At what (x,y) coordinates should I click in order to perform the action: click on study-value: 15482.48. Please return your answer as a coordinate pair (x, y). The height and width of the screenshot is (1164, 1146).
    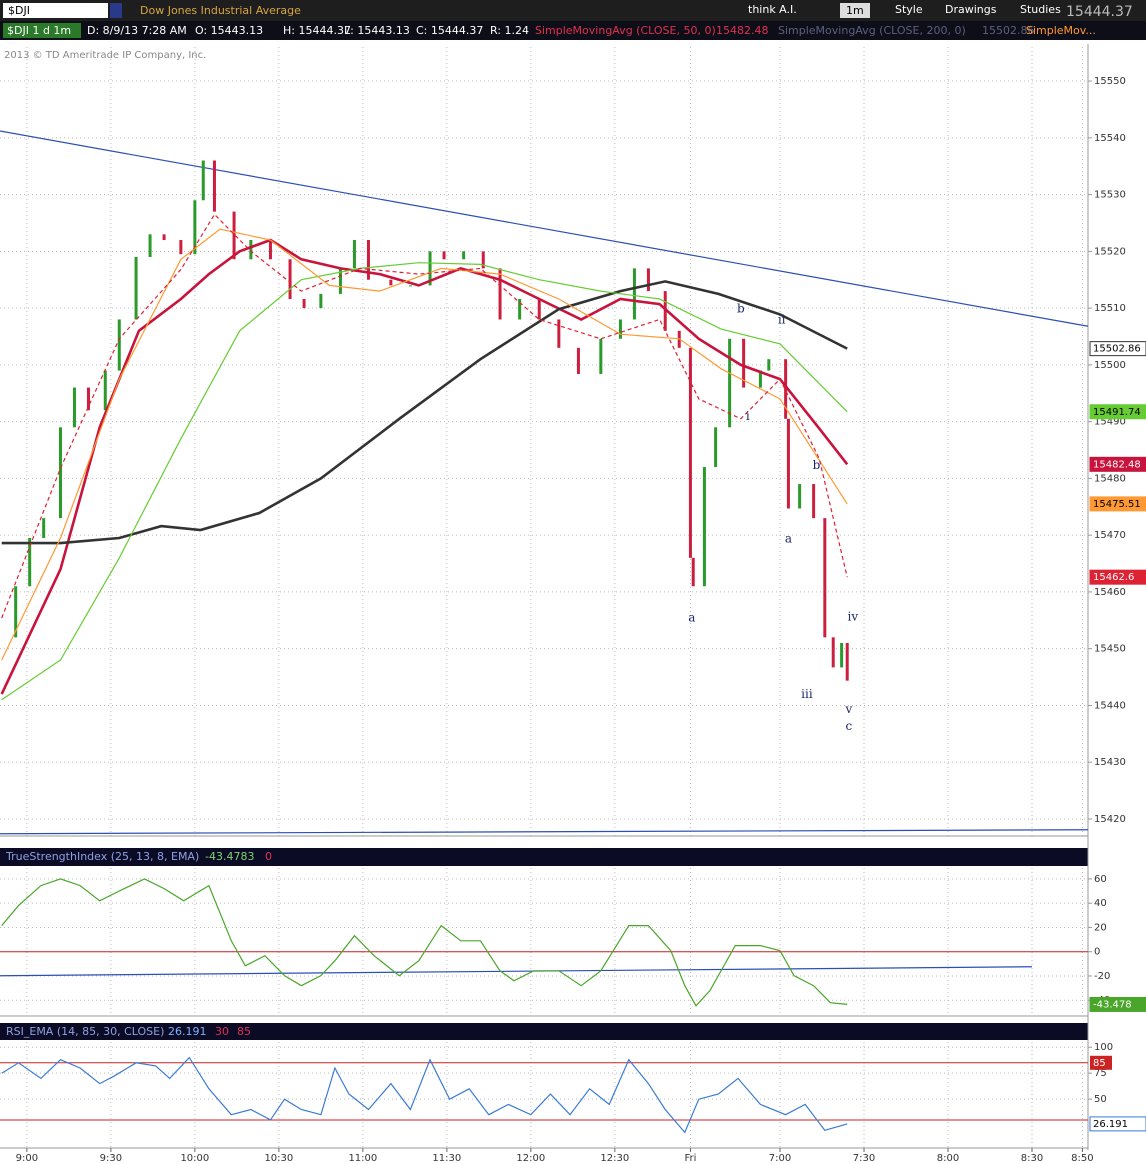
    Looking at the image, I should click on (742, 30).